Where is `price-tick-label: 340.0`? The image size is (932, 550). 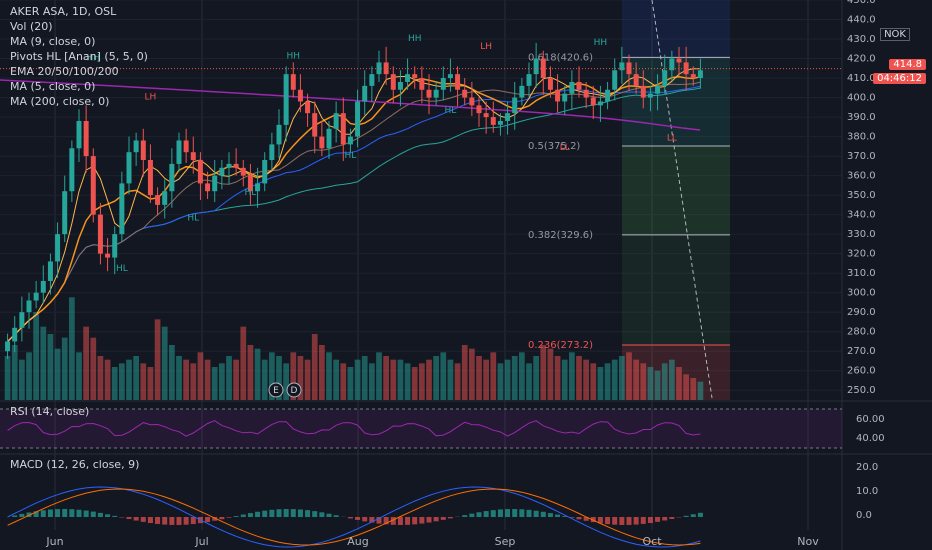
price-tick-label: 340.0 is located at coordinates (861, 215).